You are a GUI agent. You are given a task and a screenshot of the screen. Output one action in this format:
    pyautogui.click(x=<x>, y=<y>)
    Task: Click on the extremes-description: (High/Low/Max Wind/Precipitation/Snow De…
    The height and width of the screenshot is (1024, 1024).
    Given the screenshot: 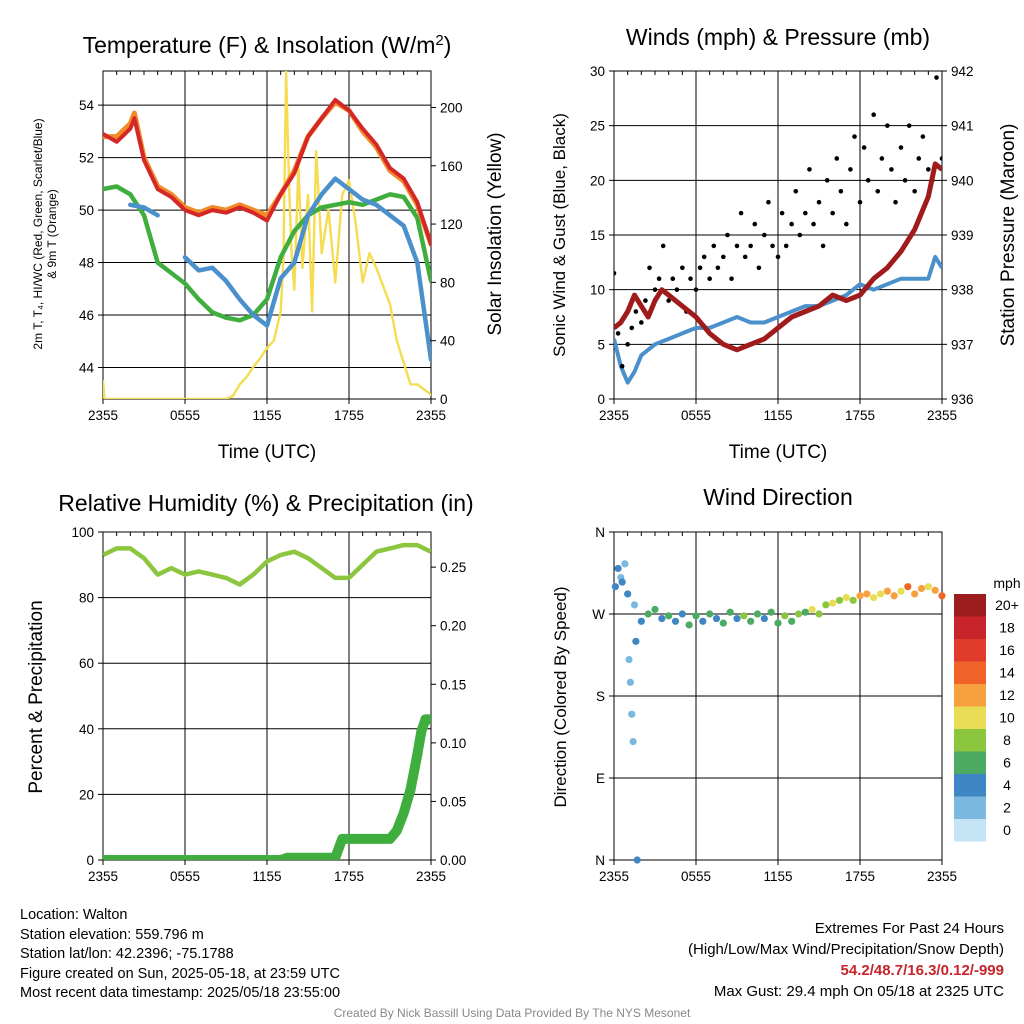 What is the action you would take?
    pyautogui.click(x=846, y=949)
    